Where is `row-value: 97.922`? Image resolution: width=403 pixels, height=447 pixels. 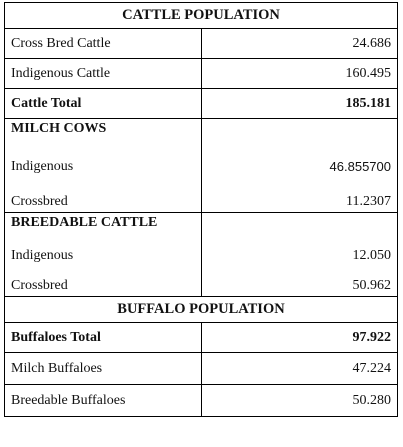
row-value: 97.922 is located at coordinates (299, 337).